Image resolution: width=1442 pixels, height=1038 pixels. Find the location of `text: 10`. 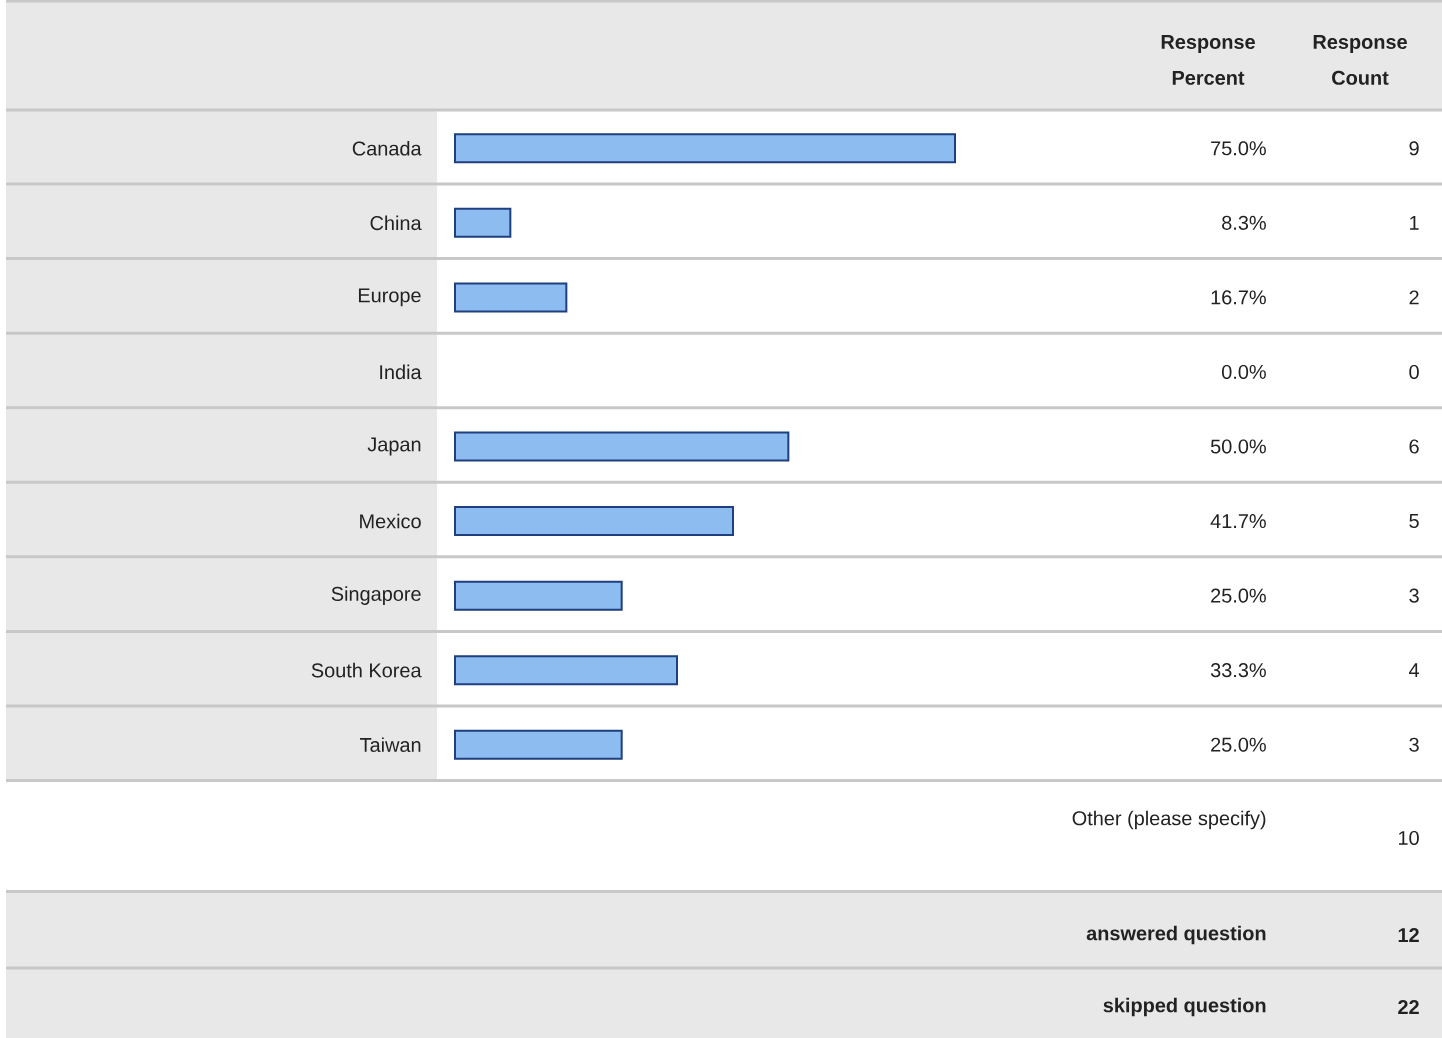

text: 10 is located at coordinates (1408, 838).